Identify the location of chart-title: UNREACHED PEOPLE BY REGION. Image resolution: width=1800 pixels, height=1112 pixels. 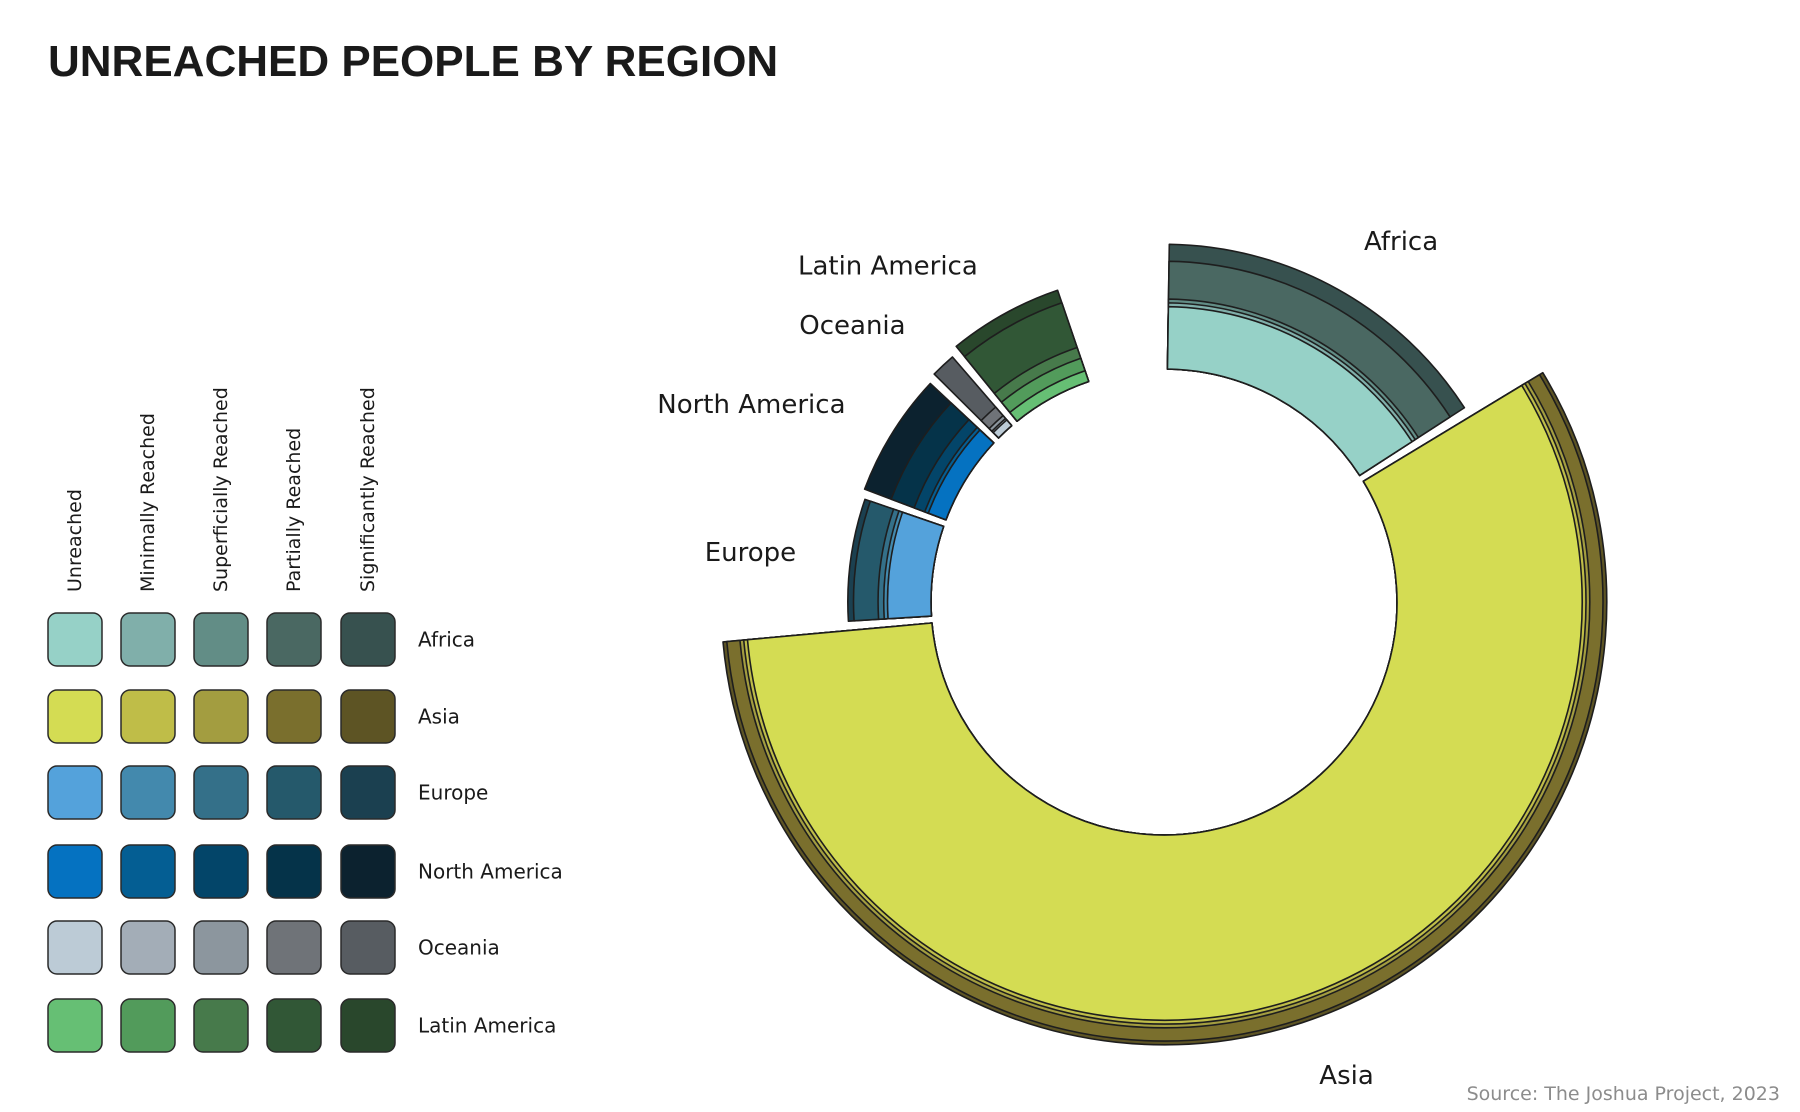
(413, 61).